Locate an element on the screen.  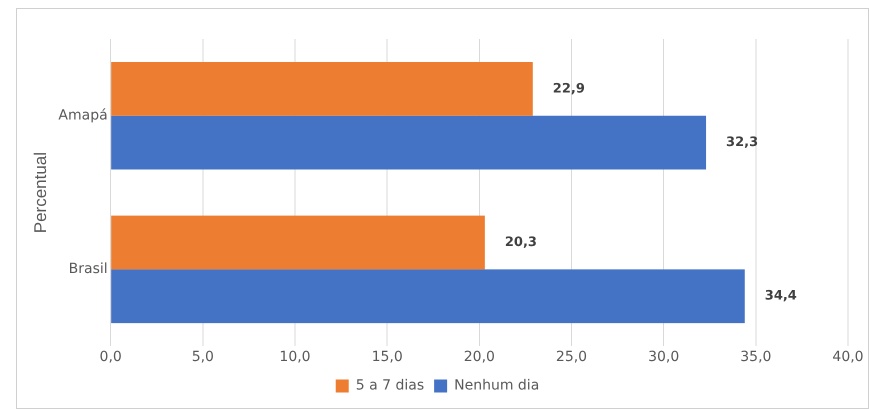
x-tick-label: 30,0 is located at coordinates (664, 357).